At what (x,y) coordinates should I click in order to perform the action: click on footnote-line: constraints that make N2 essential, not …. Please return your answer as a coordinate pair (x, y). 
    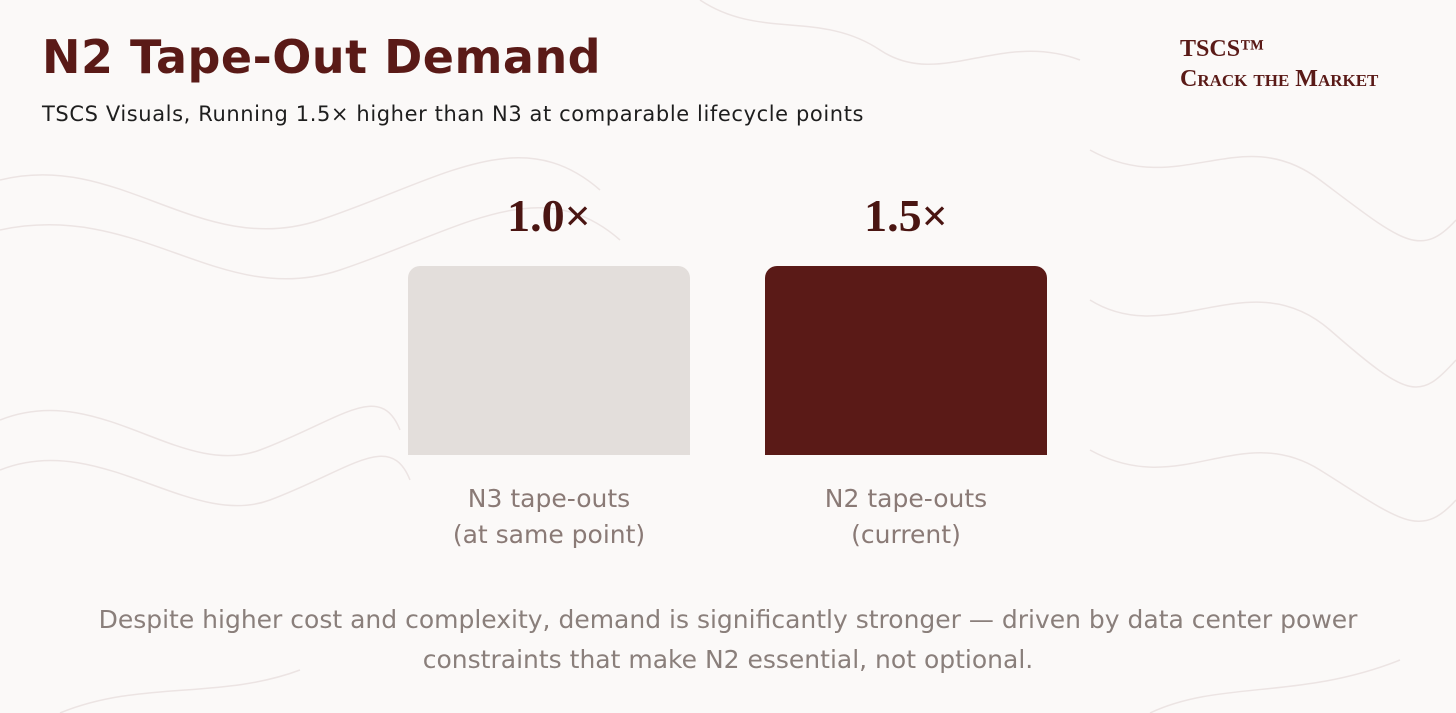
    Looking at the image, I should click on (728, 659).